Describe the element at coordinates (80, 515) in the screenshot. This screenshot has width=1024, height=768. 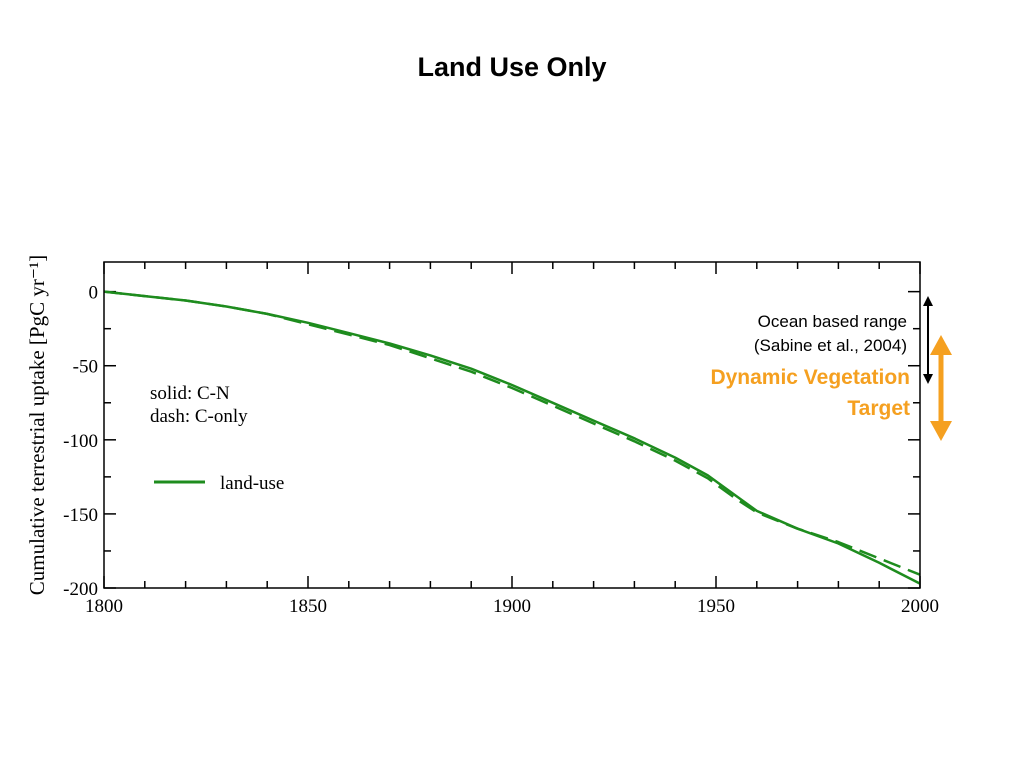
I see `y-tick-label: -150` at that location.